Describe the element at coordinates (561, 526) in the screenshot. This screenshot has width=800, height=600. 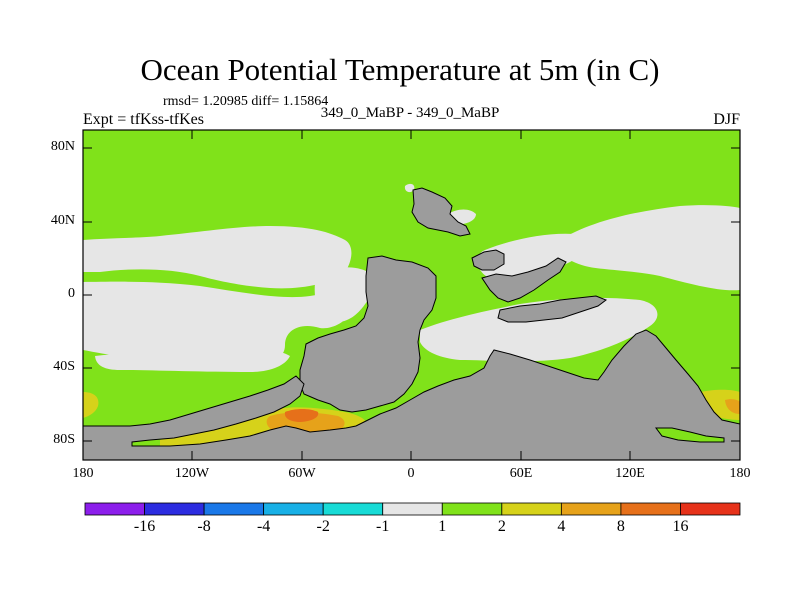
I see `colorbar-label-7: 4` at that location.